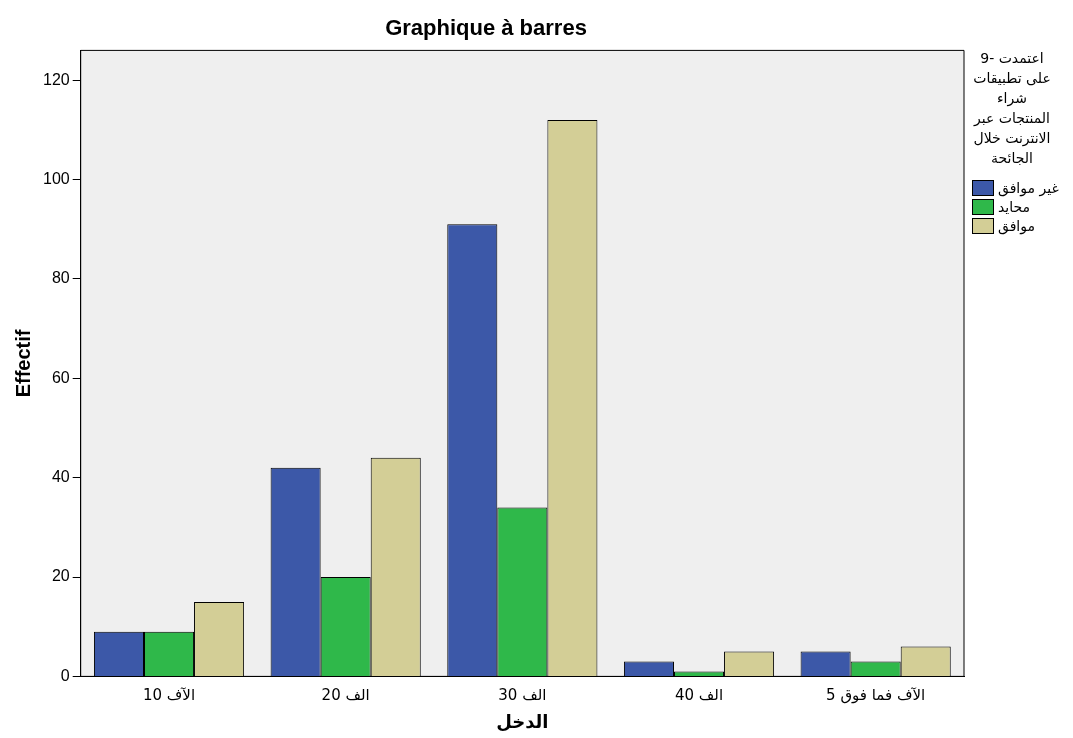 The width and height of the screenshot is (1073, 738). I want to click on chart-title: Graphique à barres, so click(486, 28).